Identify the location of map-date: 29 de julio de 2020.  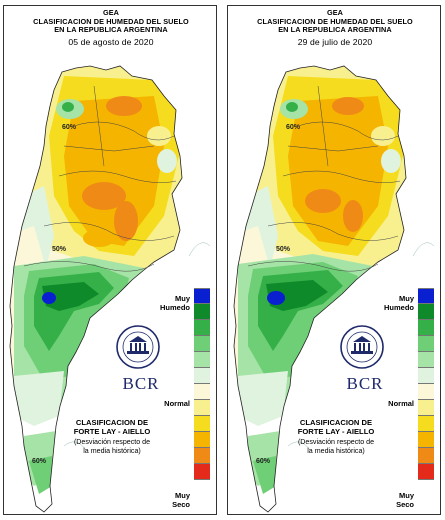
(335, 42).